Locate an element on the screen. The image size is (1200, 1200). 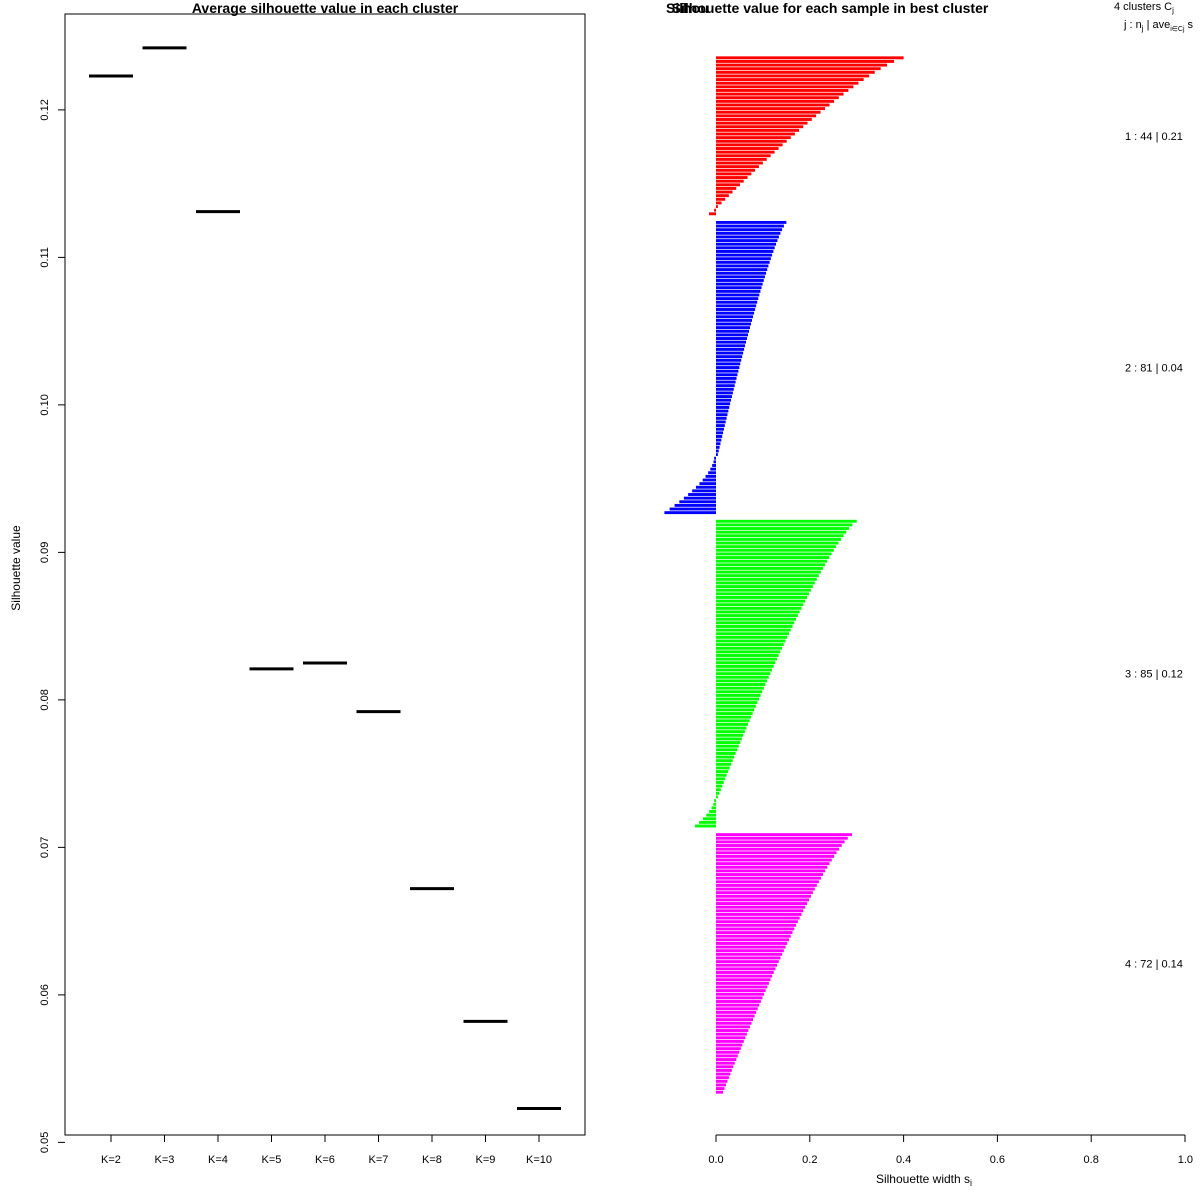
left-x-axis: K=2 K=3 K=4 K=5 K=6 K=7 K=8 K=9 K=10 is located at coordinates (326, 1150).